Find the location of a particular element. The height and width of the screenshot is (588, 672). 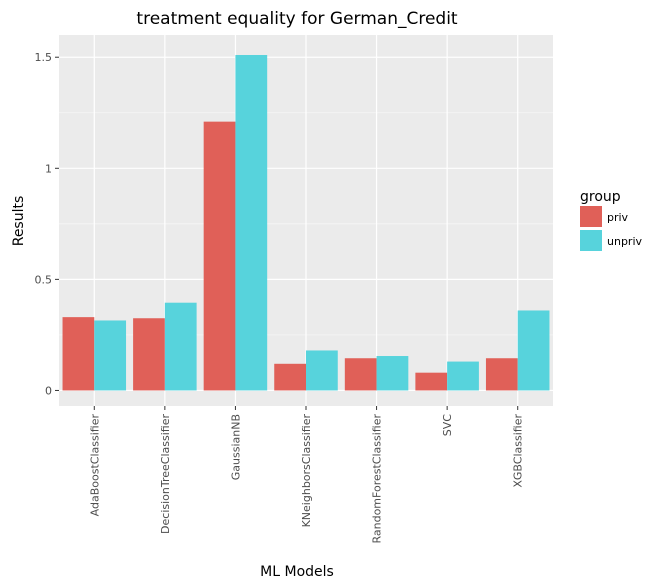

bar-unpriv-AdaBoostClassifier is located at coordinates (110, 355).